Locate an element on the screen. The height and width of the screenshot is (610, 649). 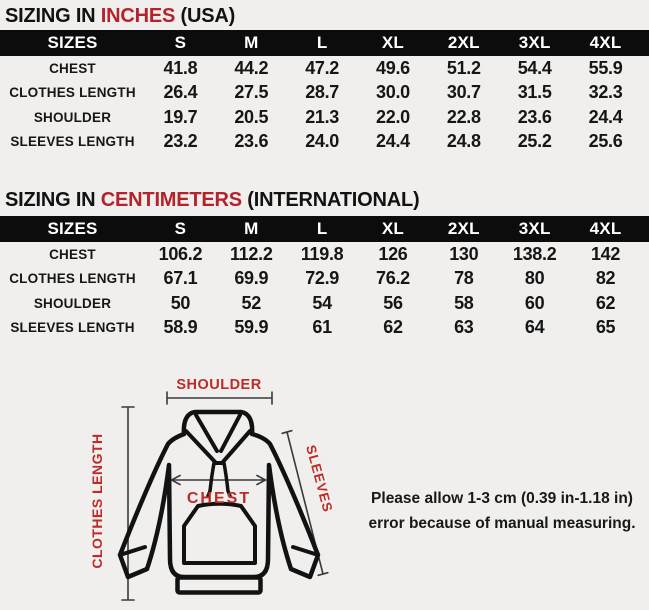
cell-value: 119.8 is located at coordinates (322, 253).